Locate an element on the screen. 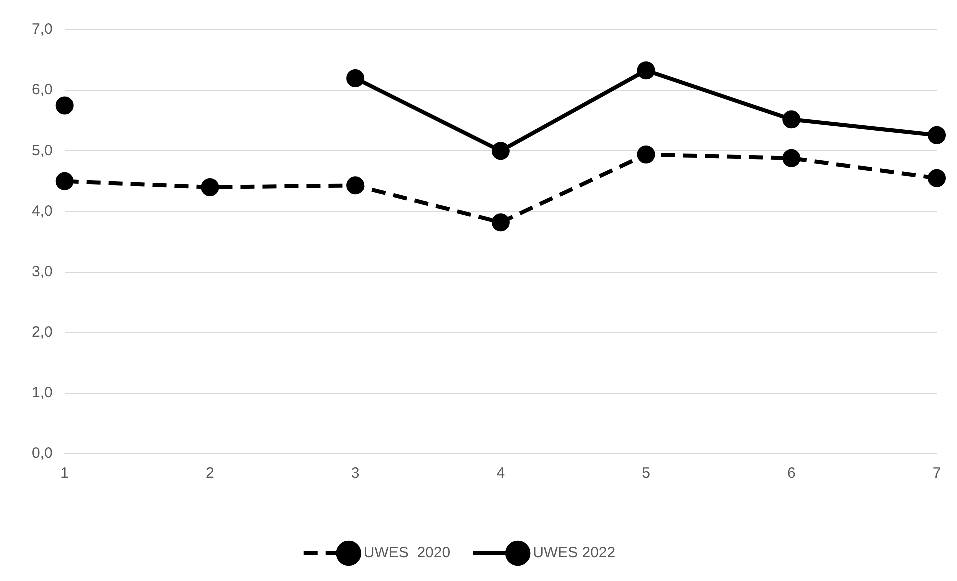  x-tick-label: 6 is located at coordinates (791, 473).